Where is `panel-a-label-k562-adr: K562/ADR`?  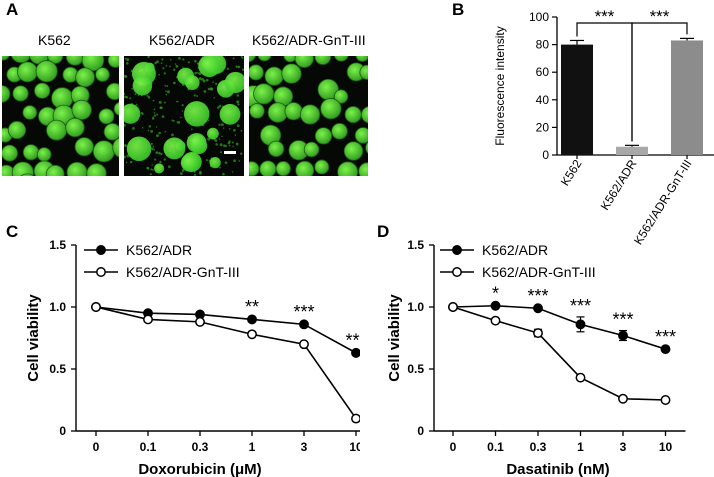 panel-a-label-k562-adr: K562/ADR is located at coordinates (182, 40).